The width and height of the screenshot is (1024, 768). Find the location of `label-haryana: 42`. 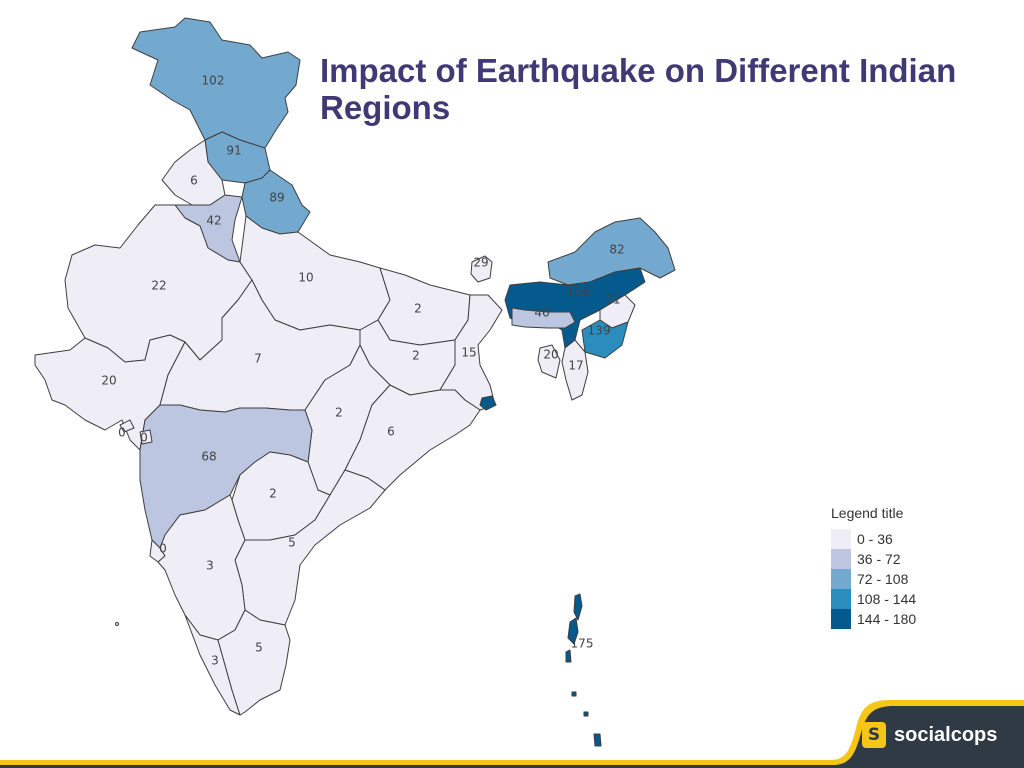

label-haryana: 42 is located at coordinates (213, 221).